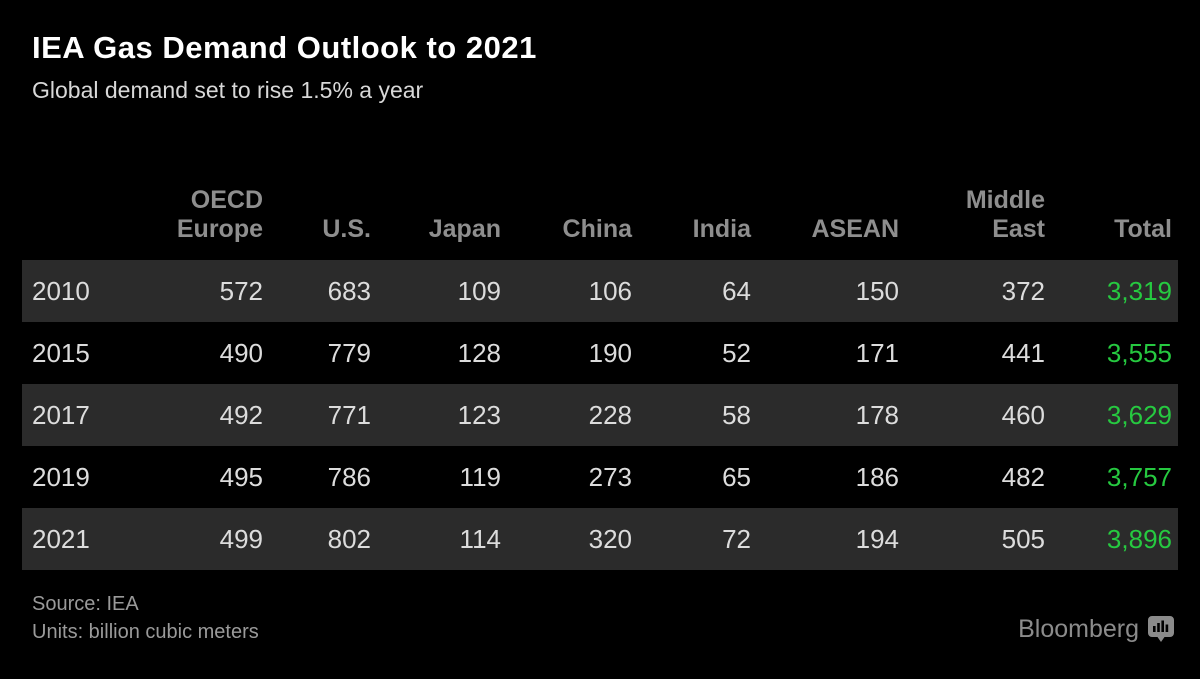 Image resolution: width=1200 pixels, height=679 pixels. Describe the element at coordinates (736, 538) in the screenshot. I see `value-cell: 72` at that location.